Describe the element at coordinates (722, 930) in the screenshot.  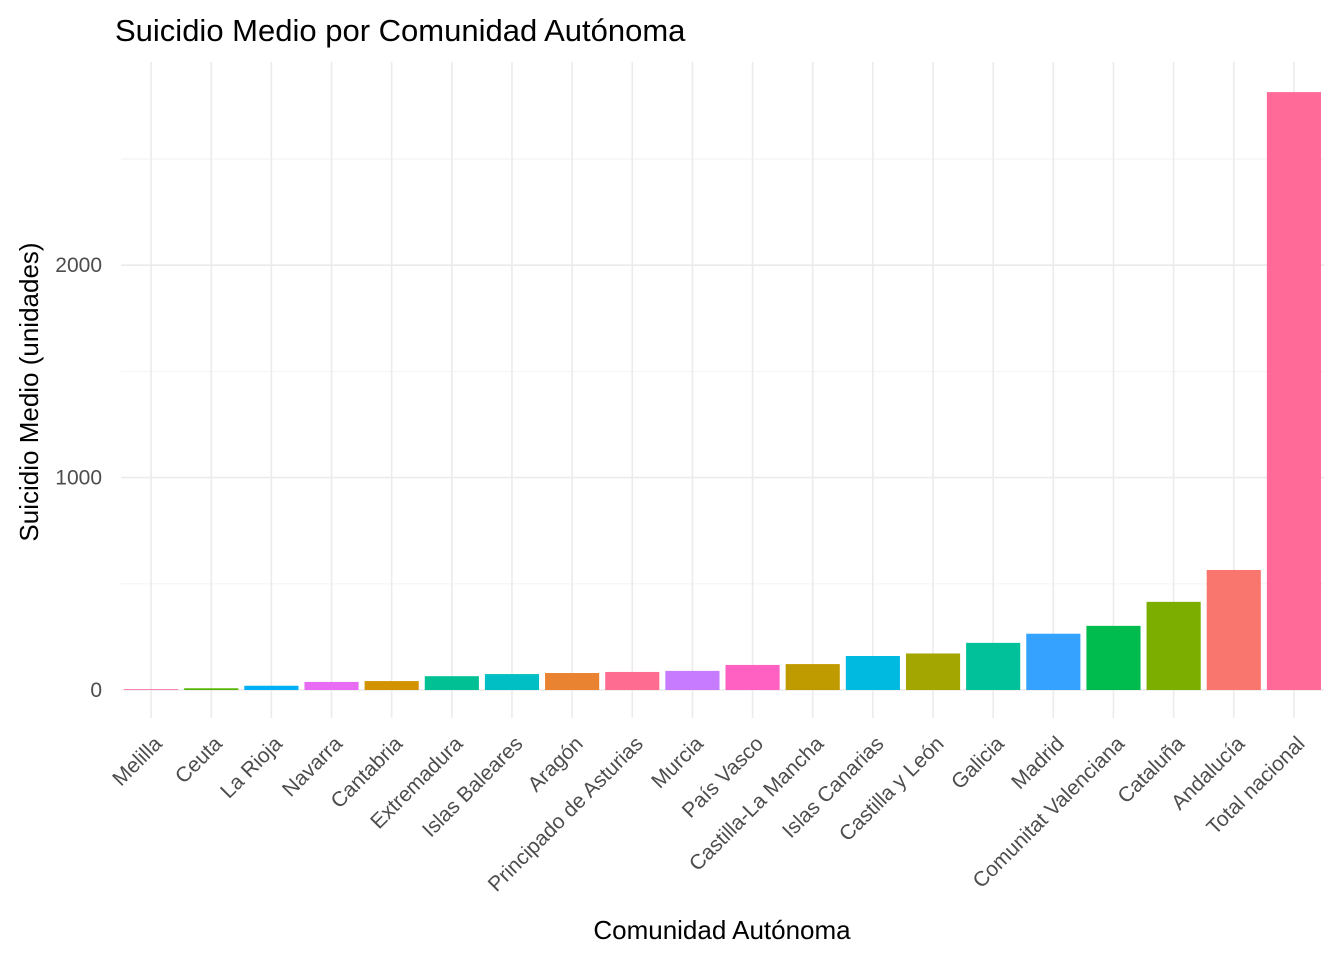
I see `x-axis-title: Comunidad Autónoma` at that location.